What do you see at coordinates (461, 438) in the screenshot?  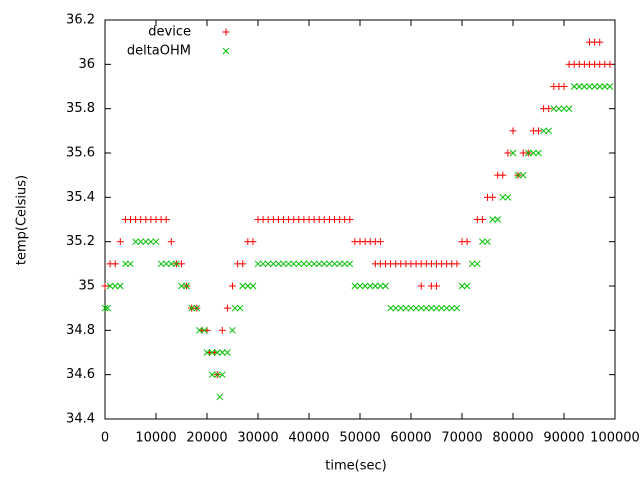 I see `x-tick-label: 70000` at bounding box center [461, 438].